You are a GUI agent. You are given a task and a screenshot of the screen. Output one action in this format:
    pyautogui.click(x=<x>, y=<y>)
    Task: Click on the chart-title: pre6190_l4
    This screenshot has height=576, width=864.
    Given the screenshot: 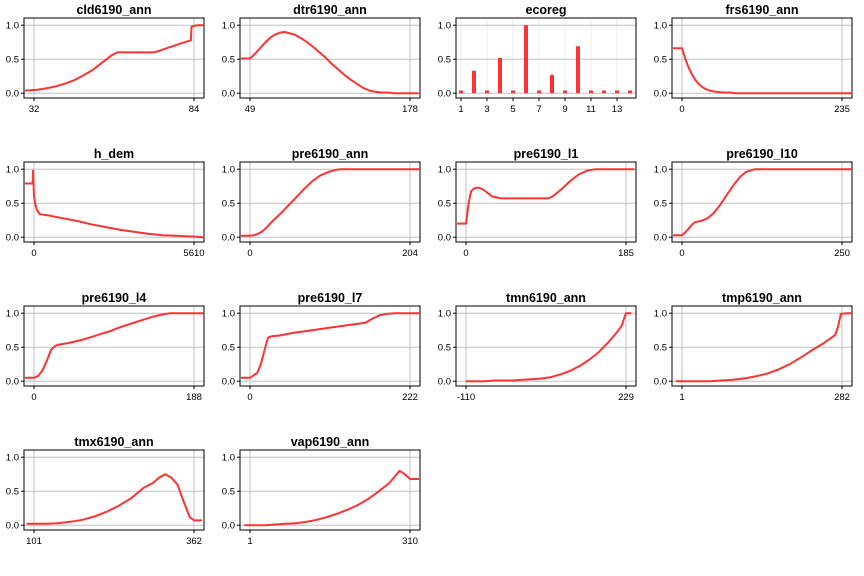 What is the action you would take?
    pyautogui.click(x=114, y=298)
    